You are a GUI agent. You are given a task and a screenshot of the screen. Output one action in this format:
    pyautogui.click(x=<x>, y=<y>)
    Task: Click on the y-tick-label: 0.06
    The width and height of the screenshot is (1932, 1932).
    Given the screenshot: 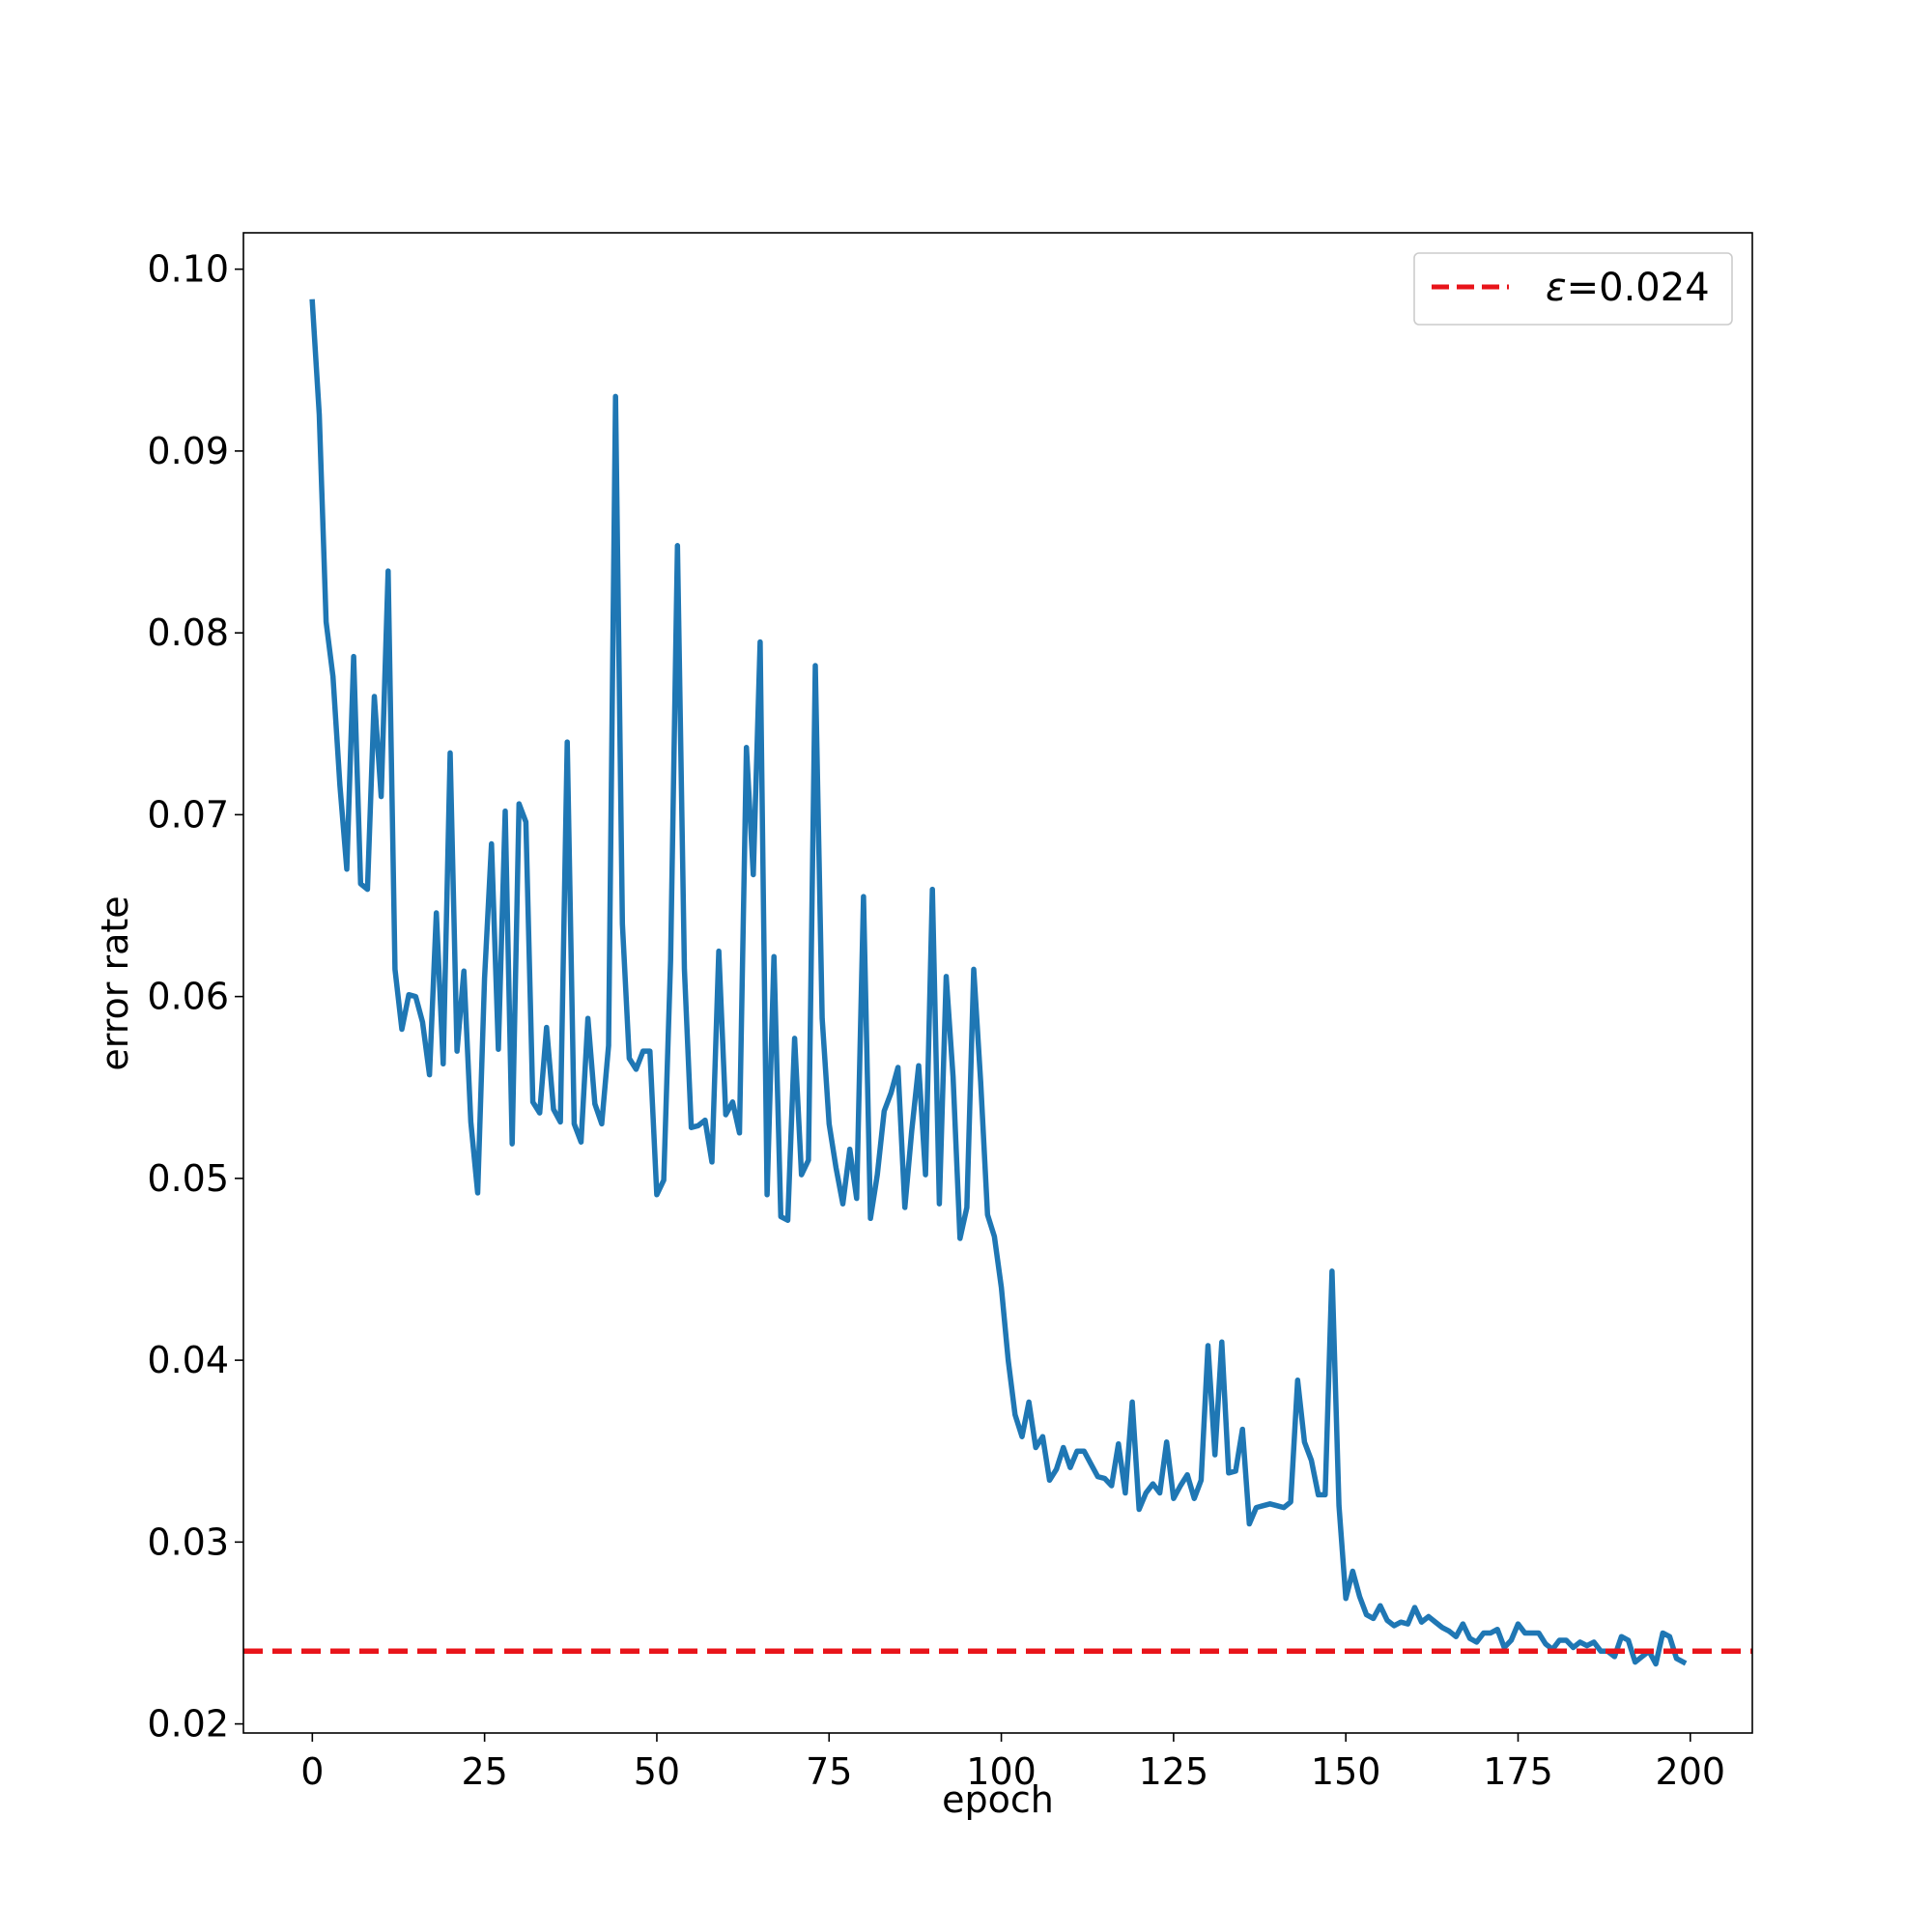 What is the action you would take?
    pyautogui.click(x=188, y=997)
    